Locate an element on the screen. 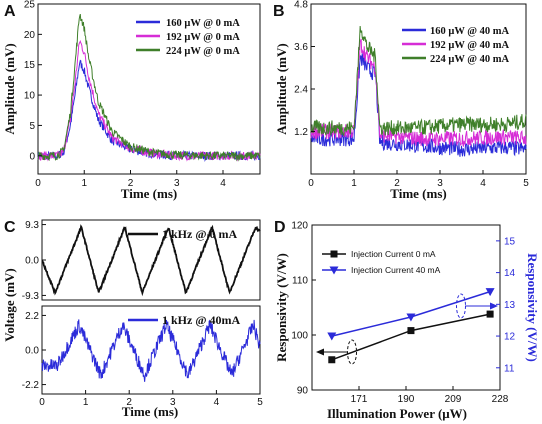  panel-b-x-tick-label: 0 is located at coordinates (311, 183).